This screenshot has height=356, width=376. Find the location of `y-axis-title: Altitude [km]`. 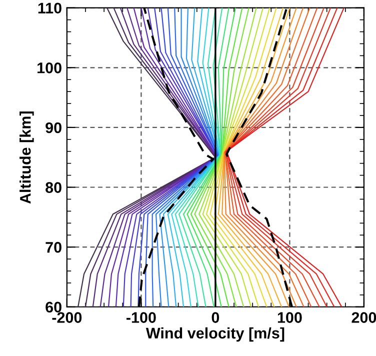

y-axis-title: Altitude [km] is located at coordinates (27, 158).